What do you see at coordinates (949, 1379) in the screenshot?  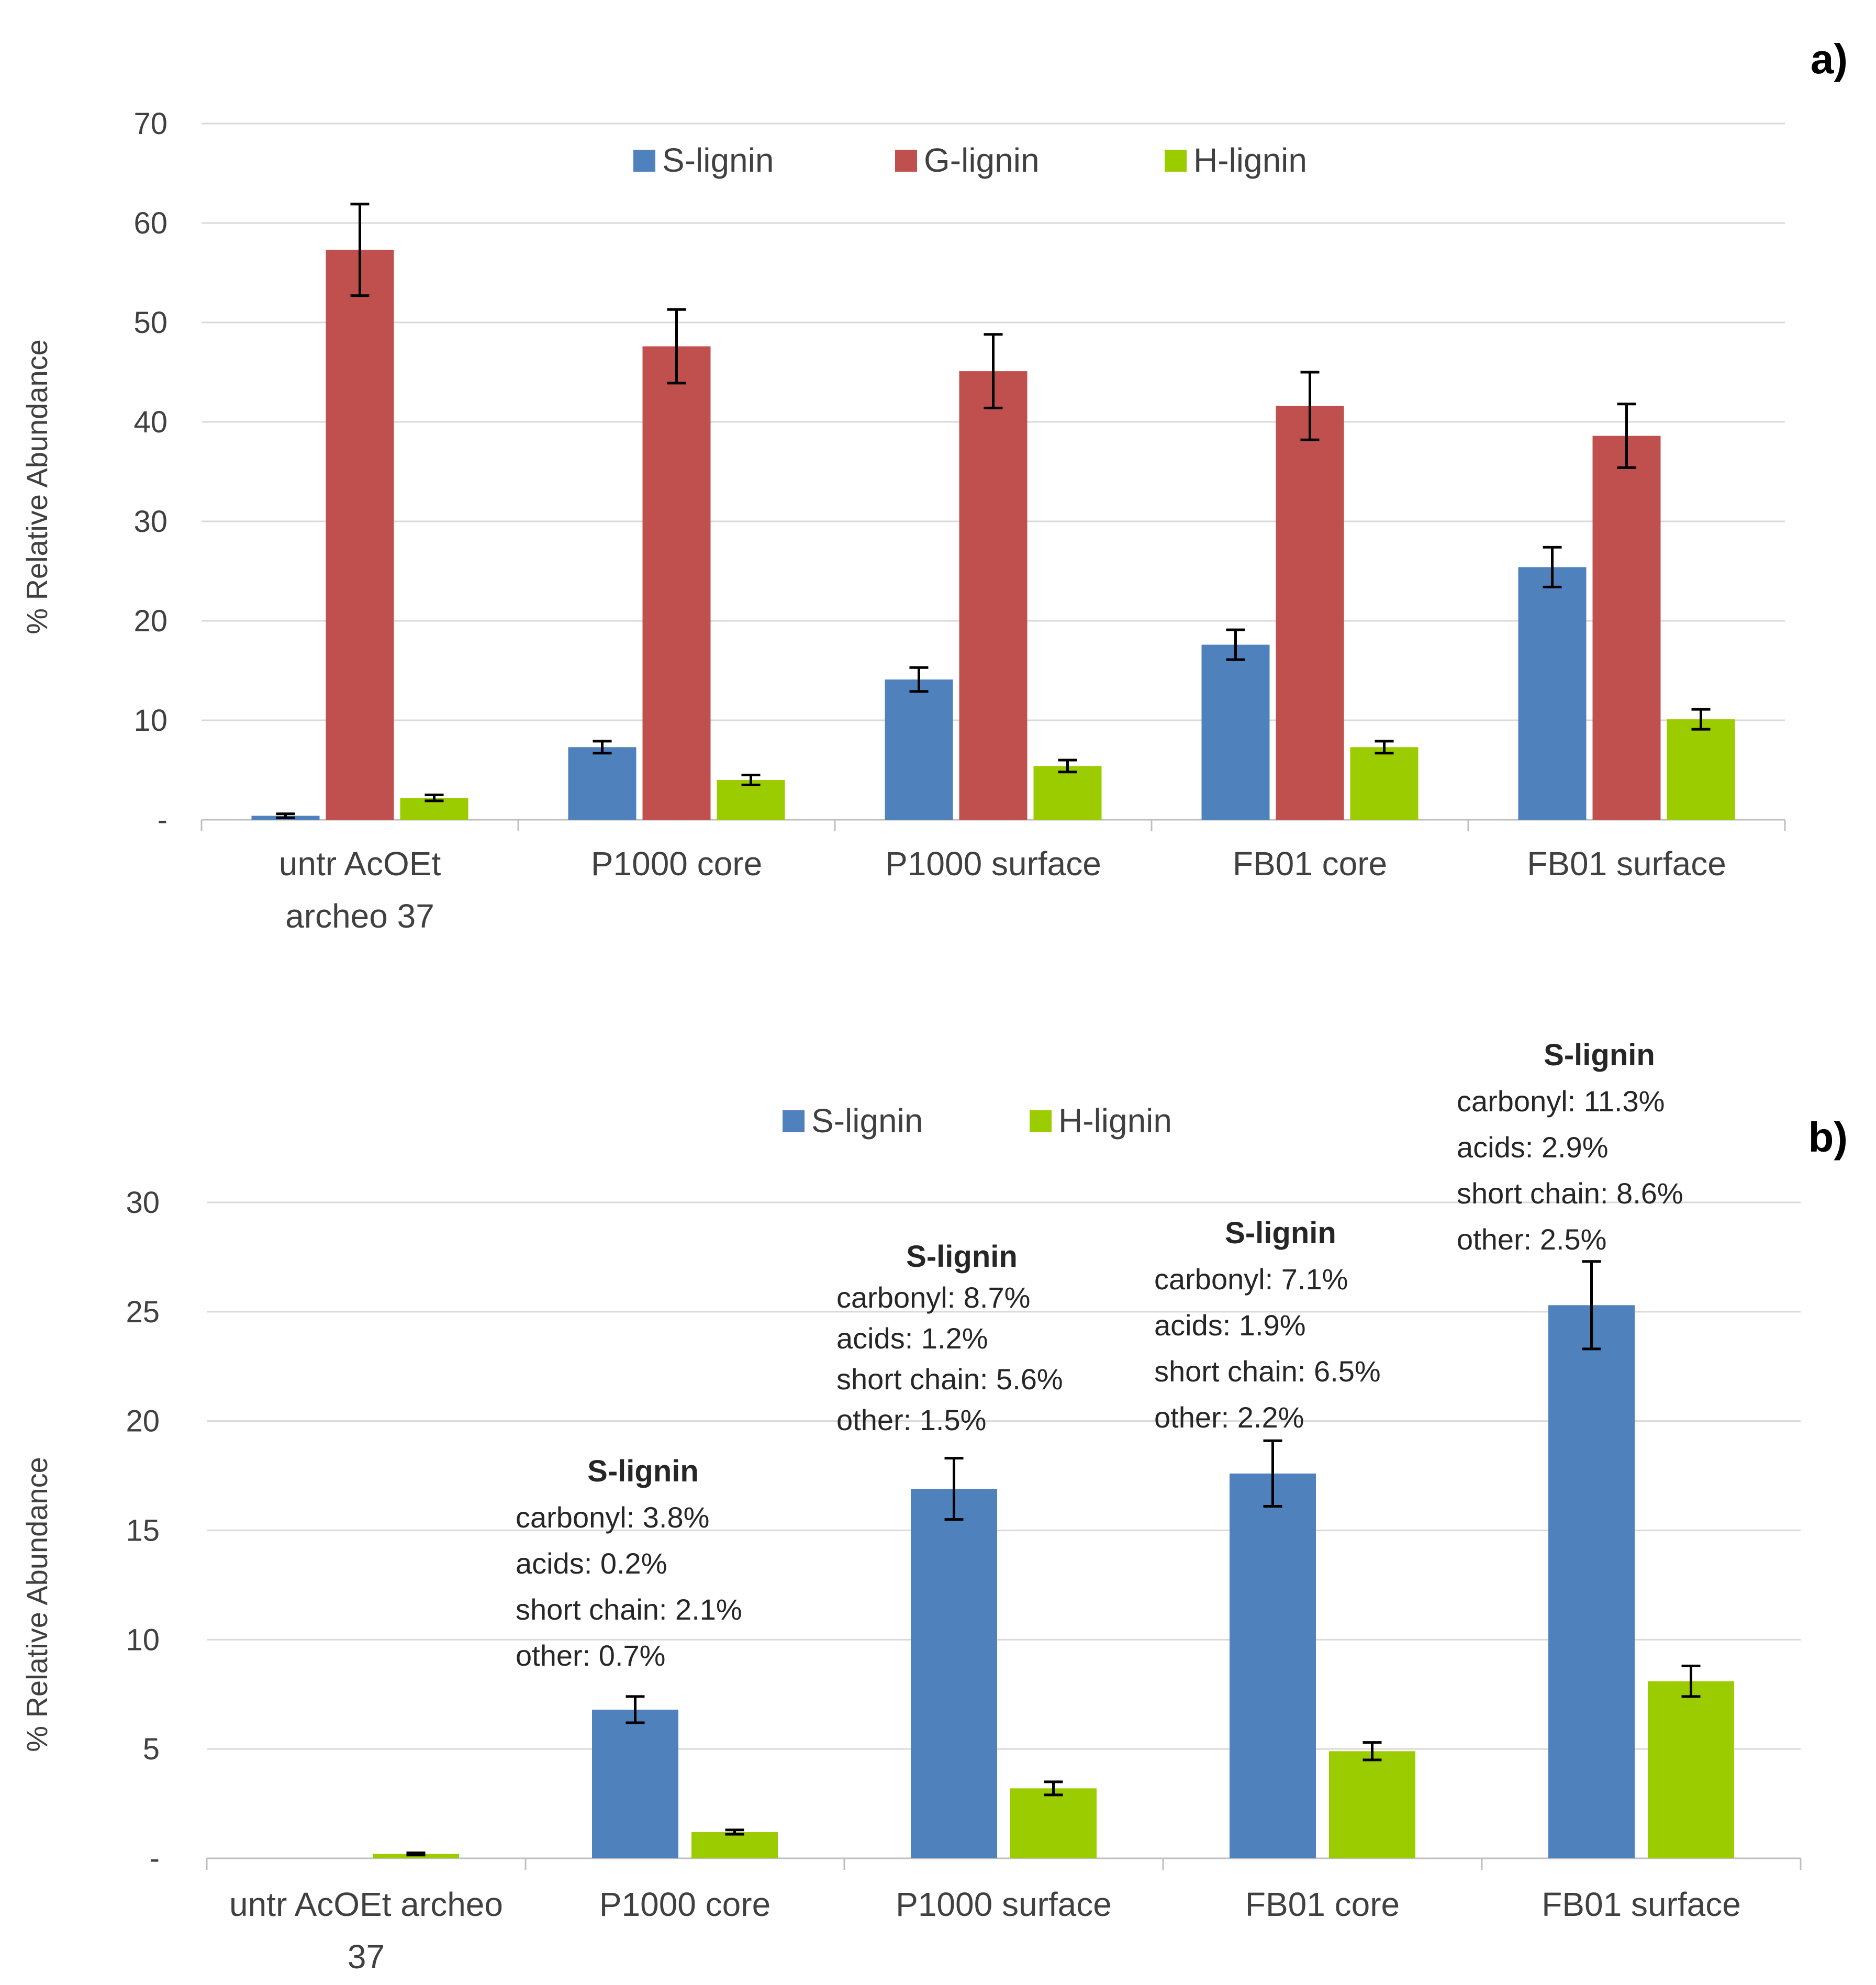 I see `annotation-line: short chain: 5.6%` at bounding box center [949, 1379].